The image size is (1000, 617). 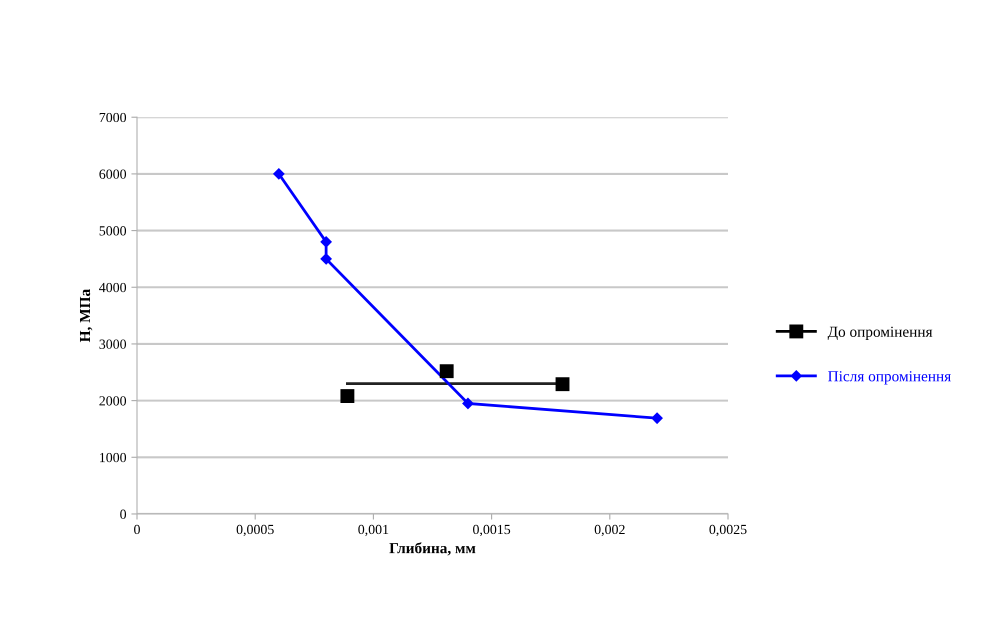 I want to click on y-tick-label: 4000, so click(x=112, y=287).